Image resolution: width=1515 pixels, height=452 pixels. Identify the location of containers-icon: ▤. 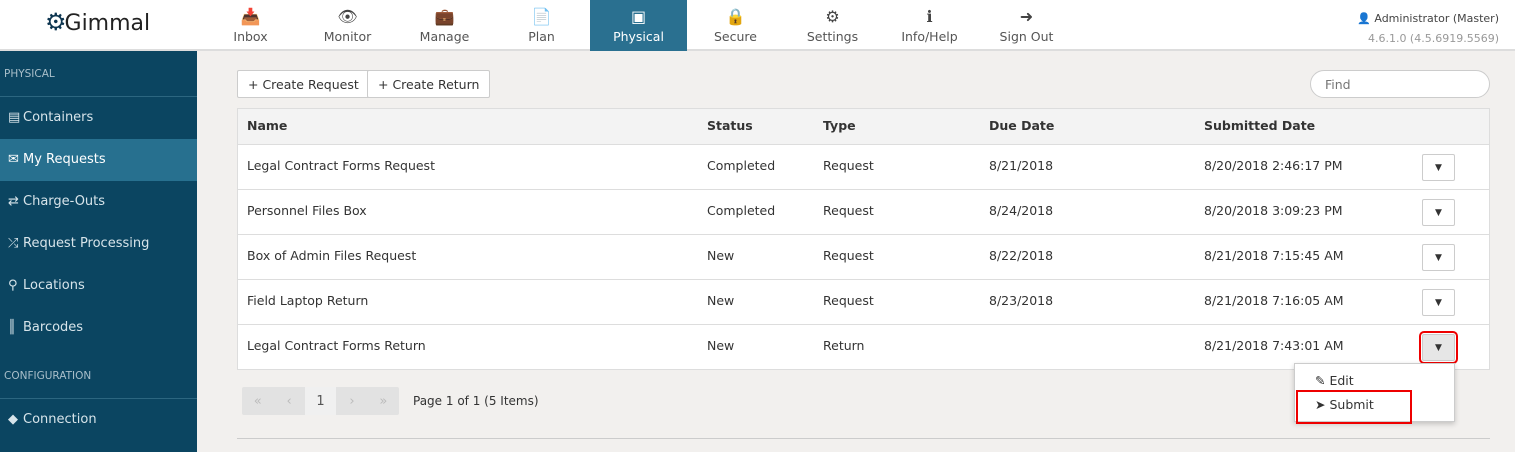
(14, 117).